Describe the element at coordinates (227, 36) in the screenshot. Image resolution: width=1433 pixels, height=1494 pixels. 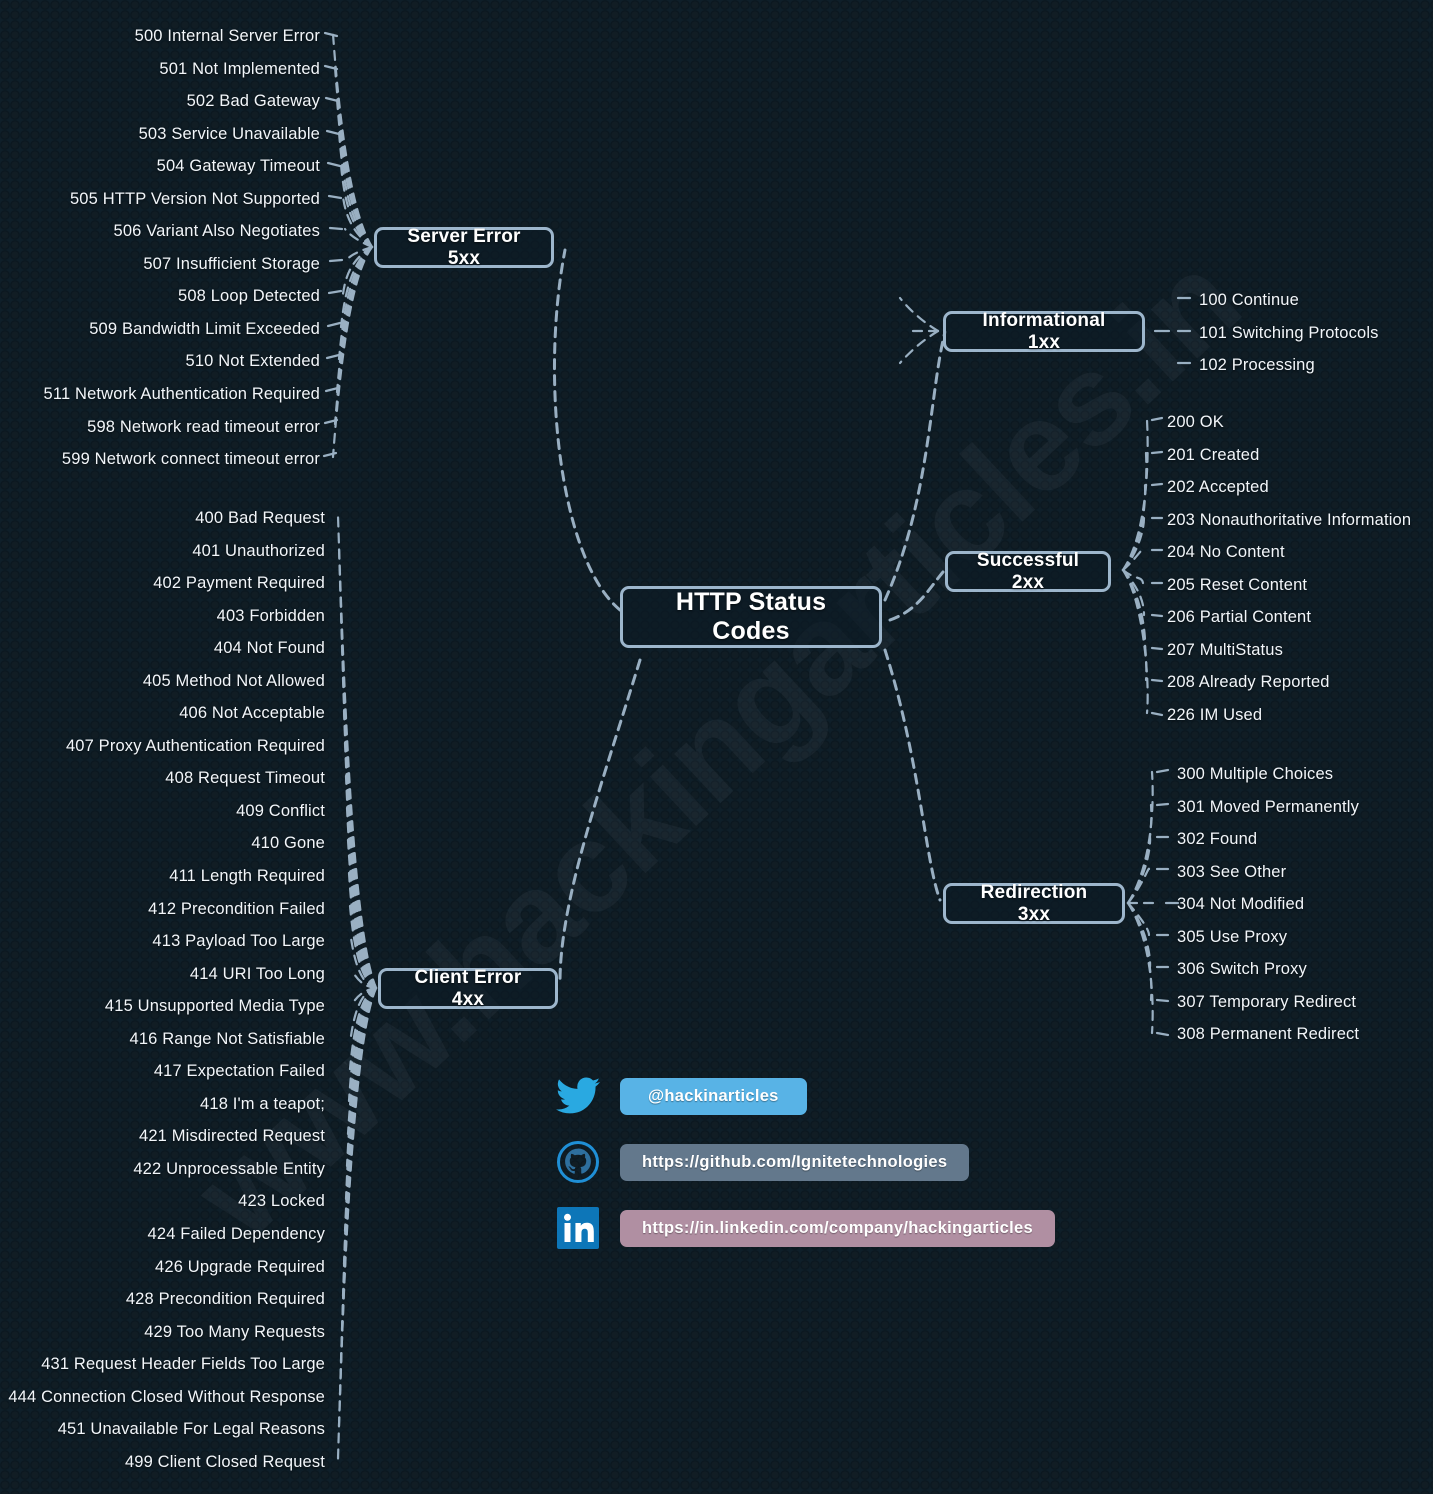
I see `leaf-item: 500 Internal Server Error` at that location.